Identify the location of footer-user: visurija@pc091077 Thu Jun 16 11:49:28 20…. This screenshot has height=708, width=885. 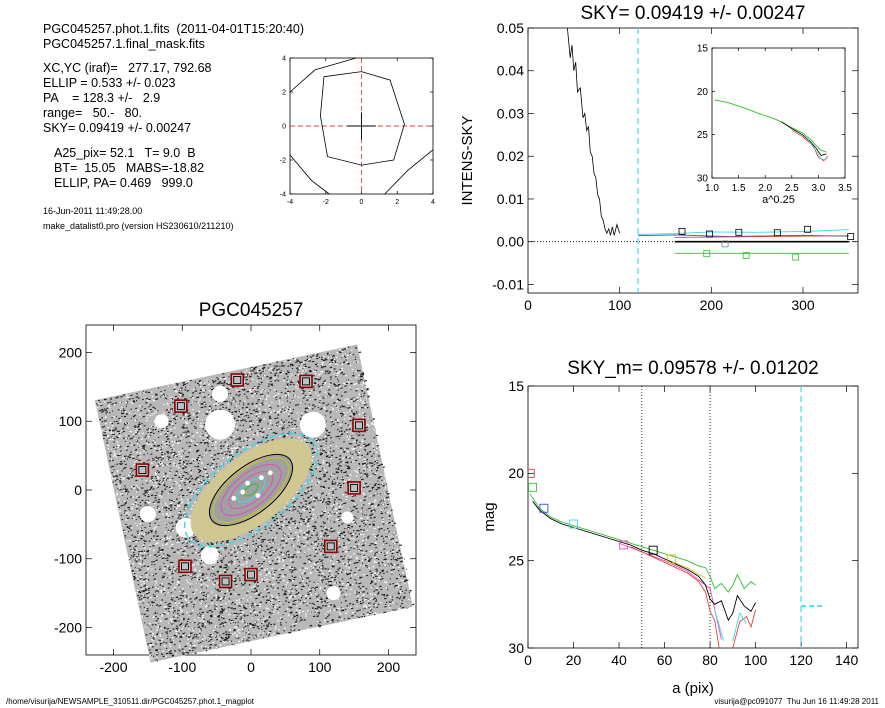
(796, 701).